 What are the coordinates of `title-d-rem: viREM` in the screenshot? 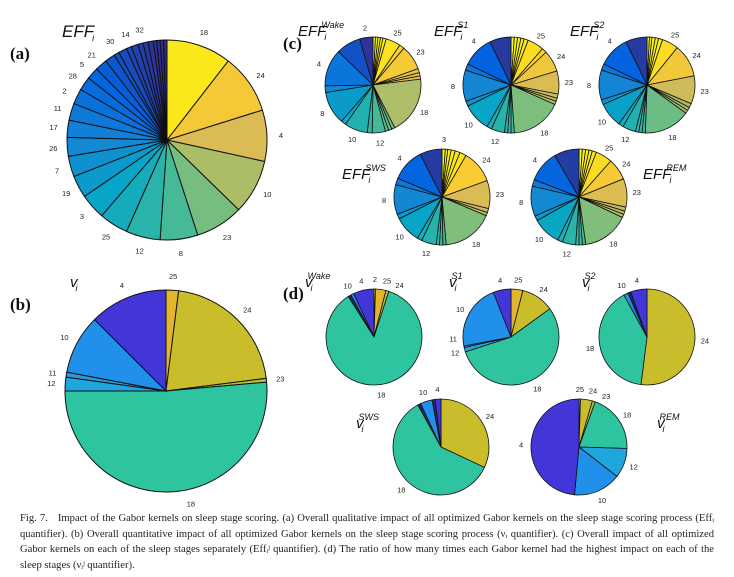 It's located at (668, 423).